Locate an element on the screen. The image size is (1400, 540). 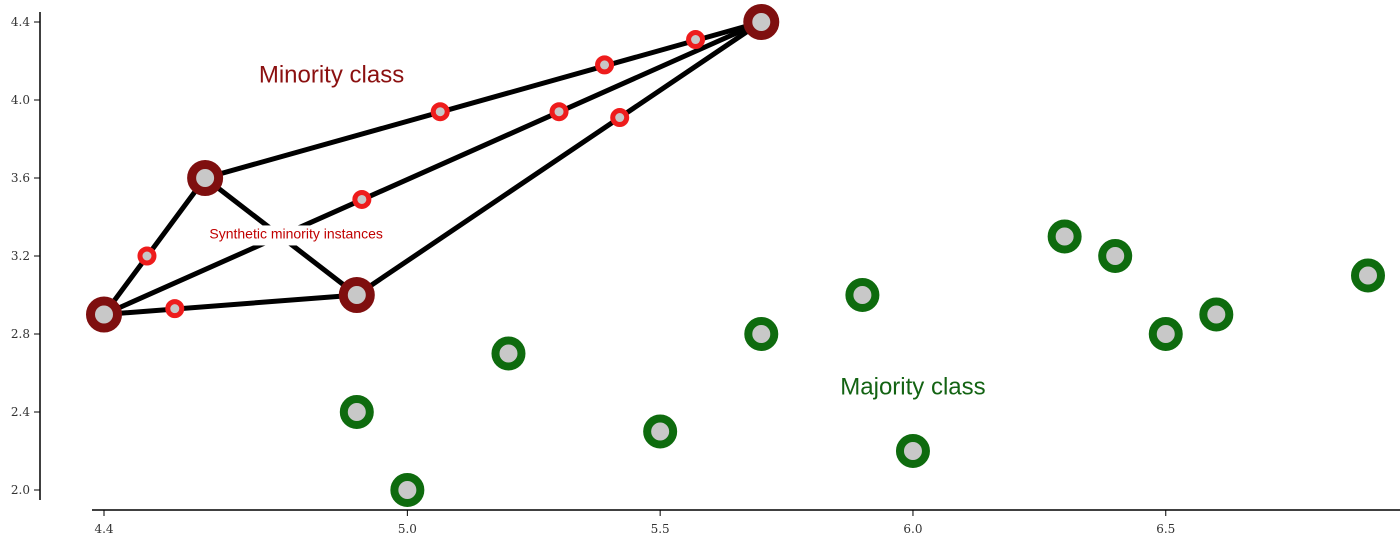
x-tick-label: 4.4 is located at coordinates (103, 529).